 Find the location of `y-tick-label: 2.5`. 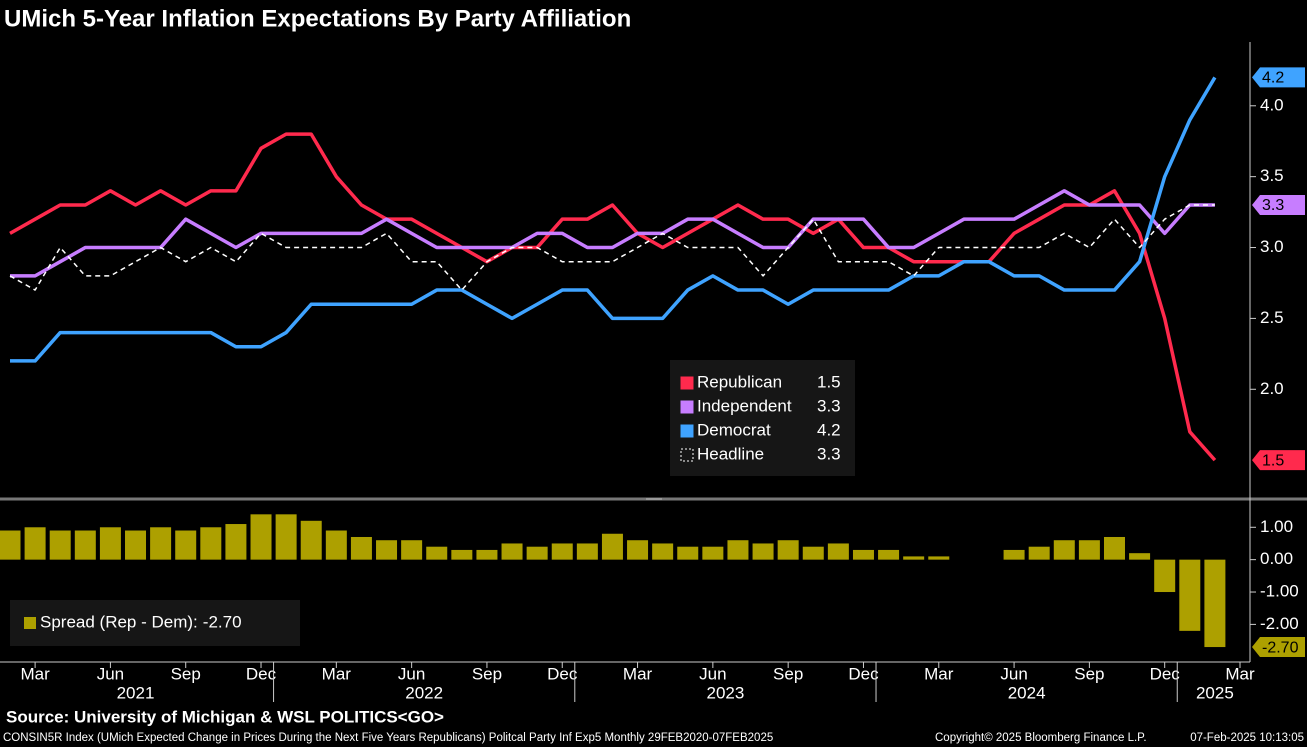

y-tick-label: 2.5 is located at coordinates (1272, 317).